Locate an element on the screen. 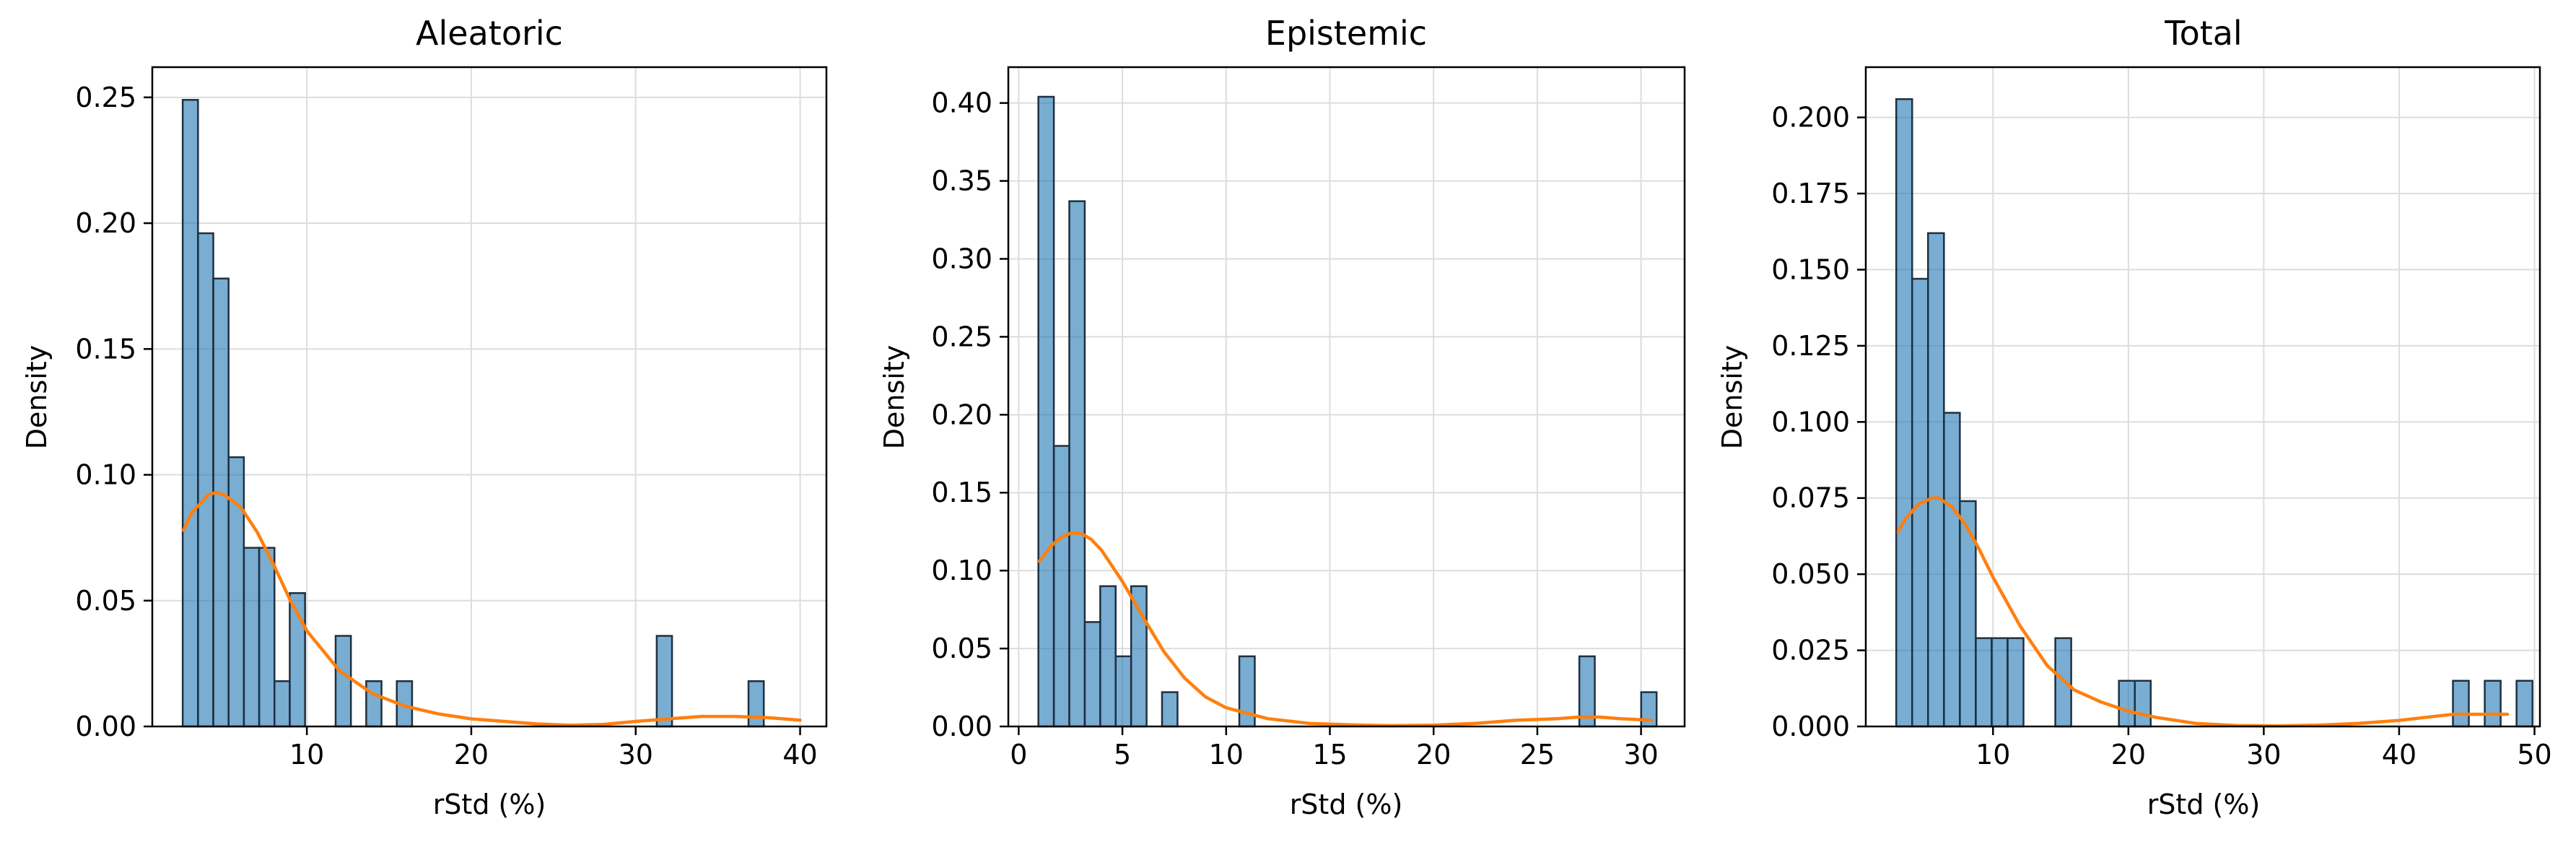  x-tick-label: 50 is located at coordinates (2534, 755).